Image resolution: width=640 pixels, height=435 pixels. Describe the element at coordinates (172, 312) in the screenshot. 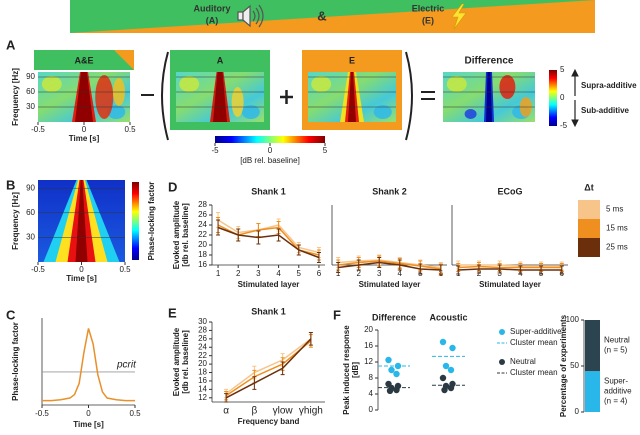

I see `panel-label: E` at that location.